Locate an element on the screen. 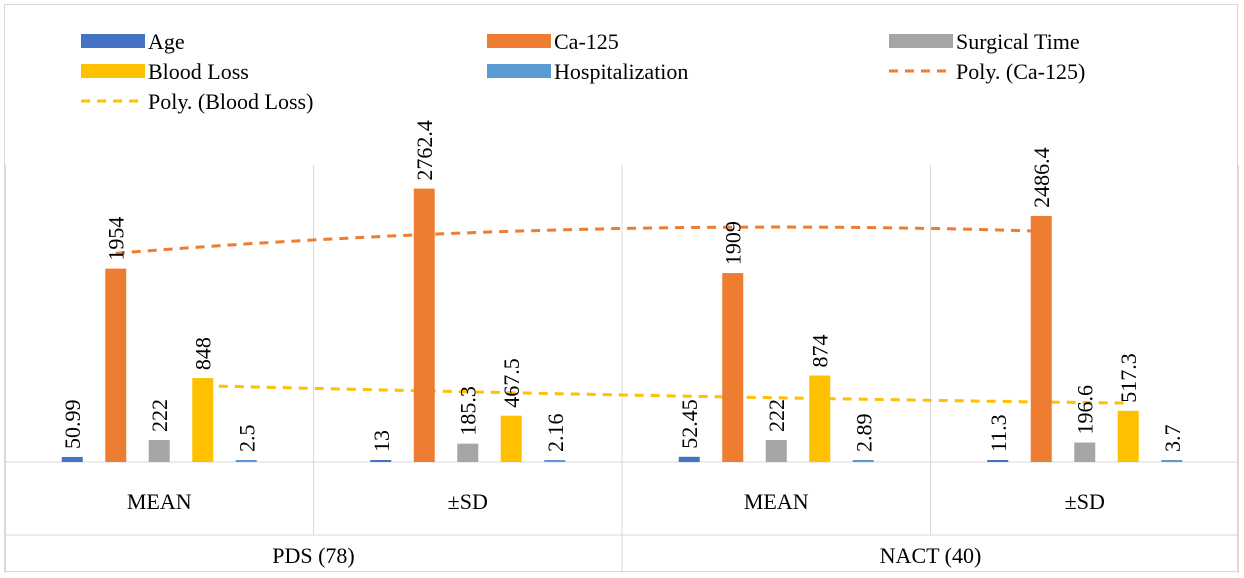 This screenshot has height=578, width=1244. trendline-poly-blood-loss is located at coordinates (665, 394).